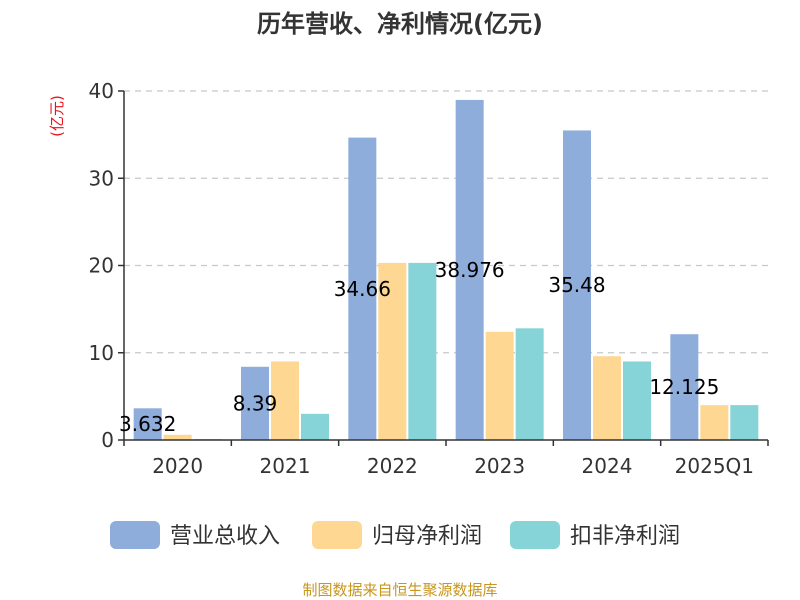 This screenshot has height=600, width=800. What do you see at coordinates (499, 466) in the screenshot?
I see `x-tick-label: 2023` at bounding box center [499, 466].